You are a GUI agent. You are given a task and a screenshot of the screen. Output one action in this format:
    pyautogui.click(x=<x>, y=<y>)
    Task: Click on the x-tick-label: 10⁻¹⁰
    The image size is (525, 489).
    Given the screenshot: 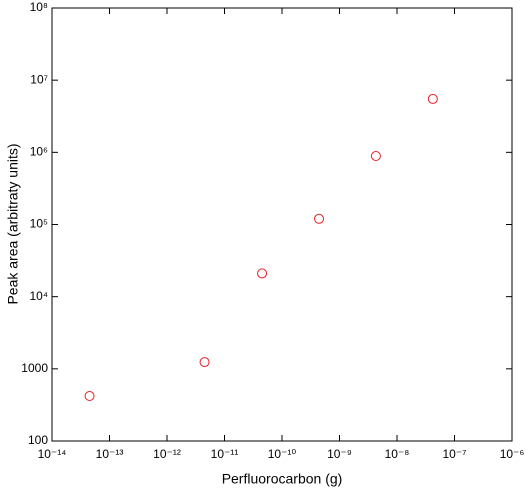 What is the action you would take?
    pyautogui.click(x=282, y=454)
    